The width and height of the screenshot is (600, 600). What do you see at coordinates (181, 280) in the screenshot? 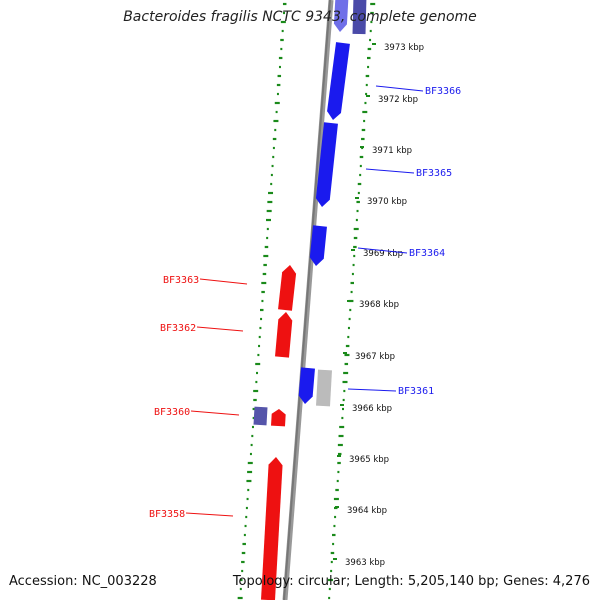
I see `gene-label-reverse: BF3363` at bounding box center [181, 280].